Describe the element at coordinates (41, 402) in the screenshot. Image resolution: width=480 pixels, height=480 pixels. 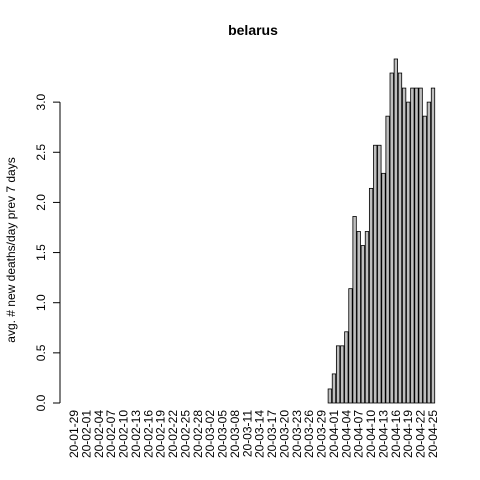
I see `y-tick-label: 0.0` at that location.